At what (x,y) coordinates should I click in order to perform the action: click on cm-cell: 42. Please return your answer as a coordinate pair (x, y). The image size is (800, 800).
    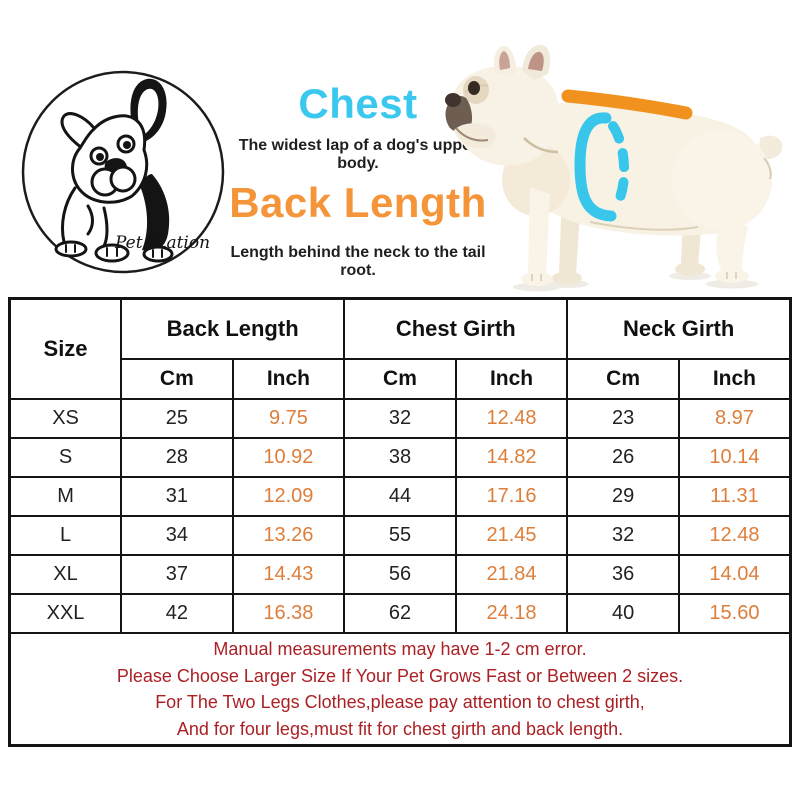
    Looking at the image, I should click on (177, 613).